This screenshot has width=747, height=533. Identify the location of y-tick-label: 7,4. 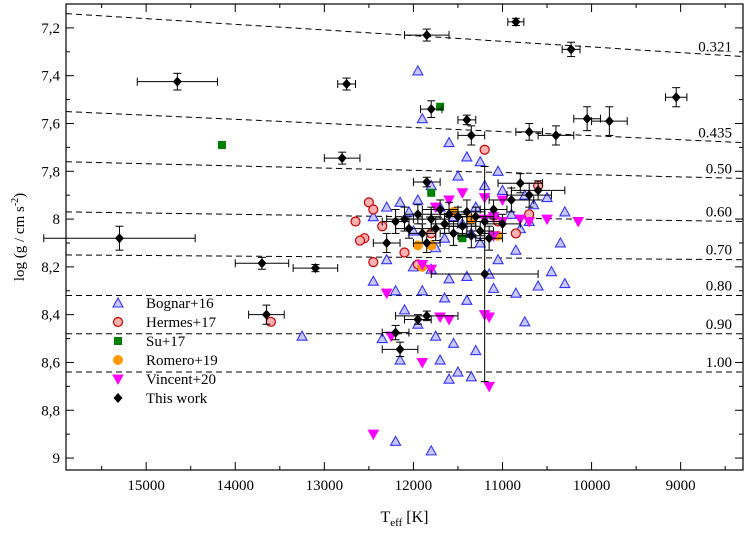
(50, 77).